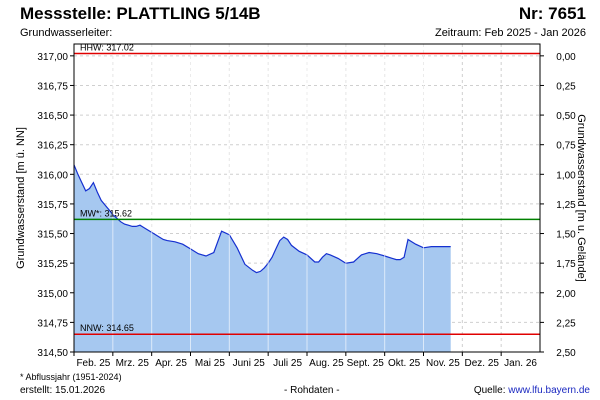 This screenshot has width=600, height=400. I want to click on x-tick-label: Mrz. 25, so click(133, 363).